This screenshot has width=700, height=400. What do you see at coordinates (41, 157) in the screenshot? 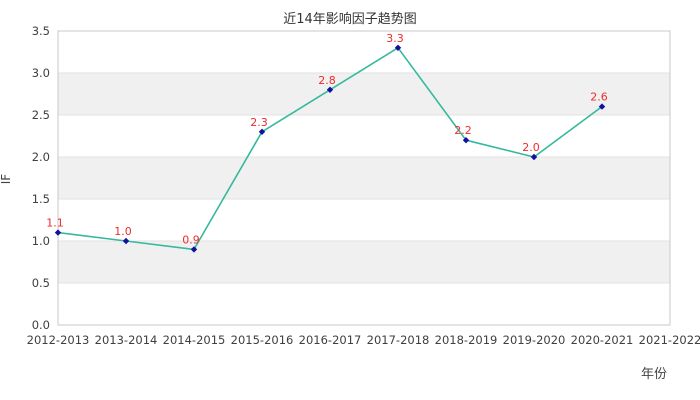
I see `y-tick-label: 2.0` at bounding box center [41, 157].